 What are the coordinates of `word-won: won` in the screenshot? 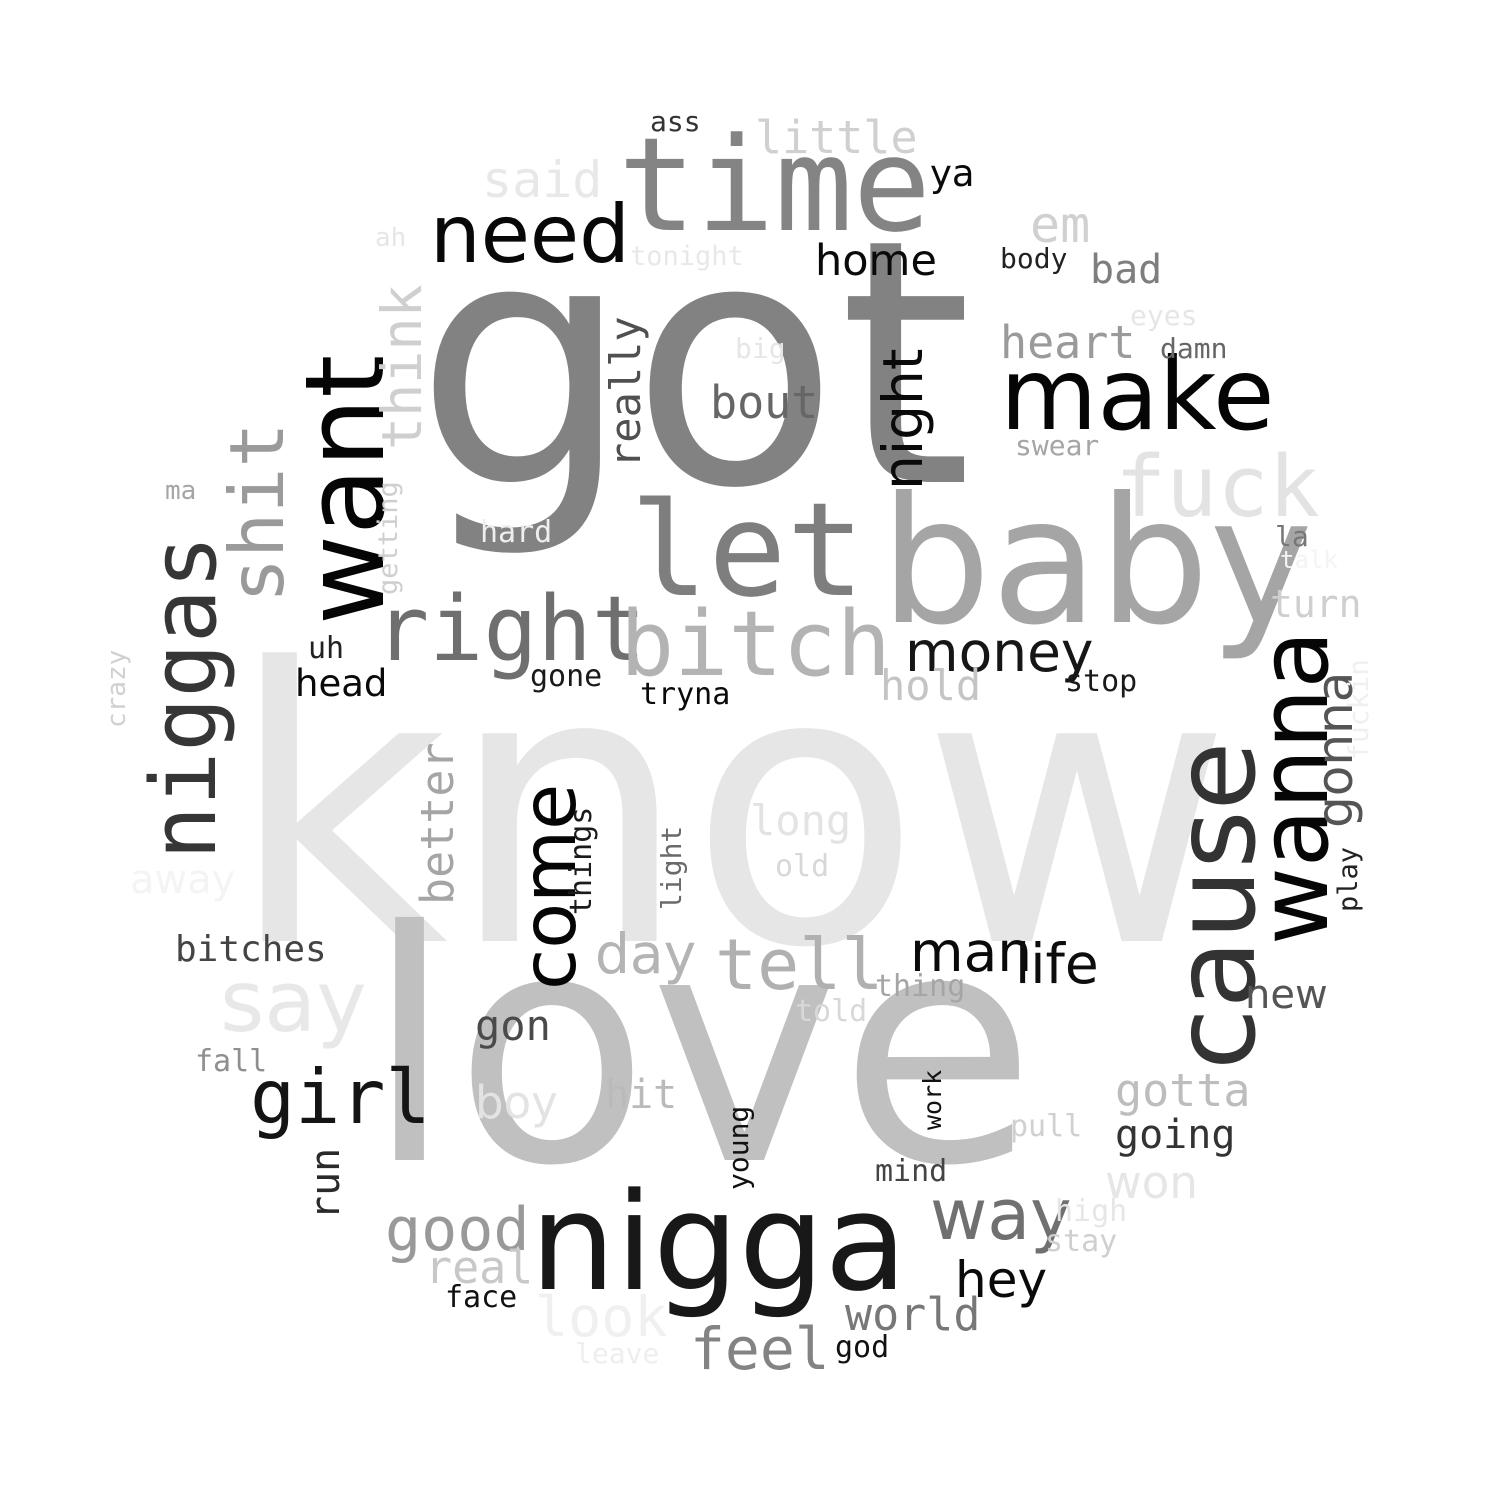 It's located at (1151, 1182).